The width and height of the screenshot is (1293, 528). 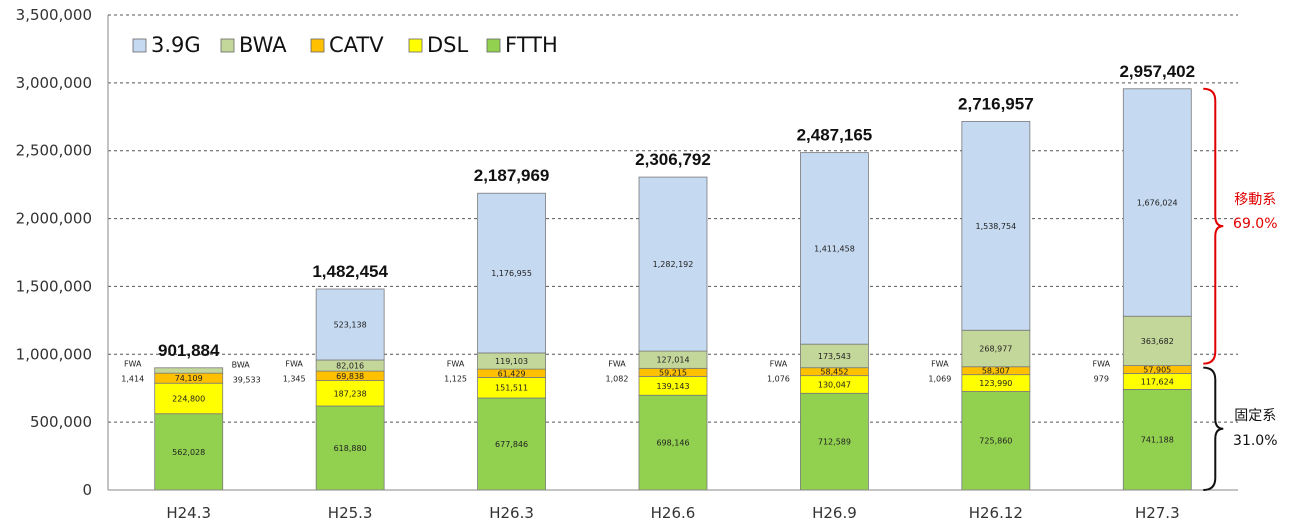 I want to click on x-tick-label: H26.9, so click(x=834, y=513).